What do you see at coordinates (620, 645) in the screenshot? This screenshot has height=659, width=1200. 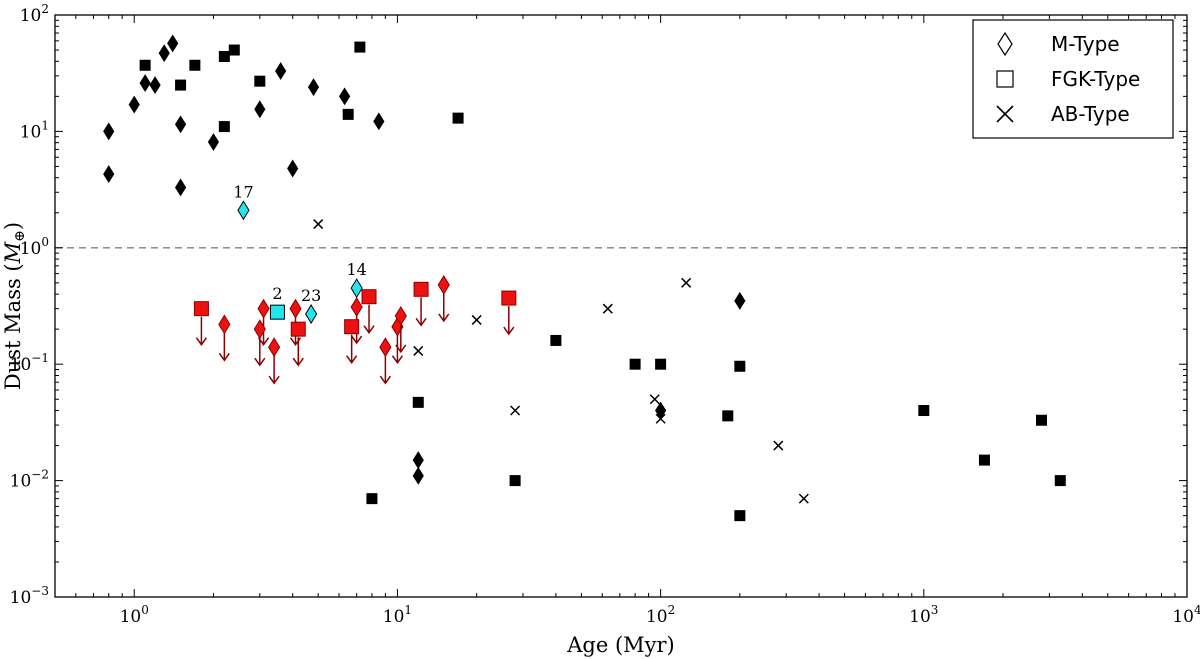 I see `x-axis-title: Age (Myr)` at bounding box center [620, 645].